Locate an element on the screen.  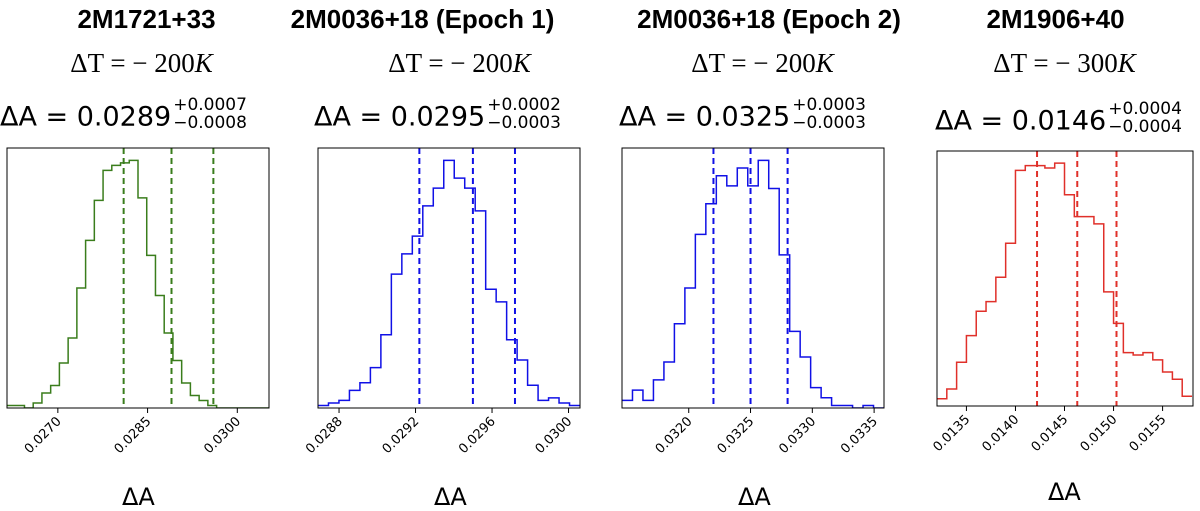
panel-1-x-axis-label: ΔA is located at coordinates (138, 497).